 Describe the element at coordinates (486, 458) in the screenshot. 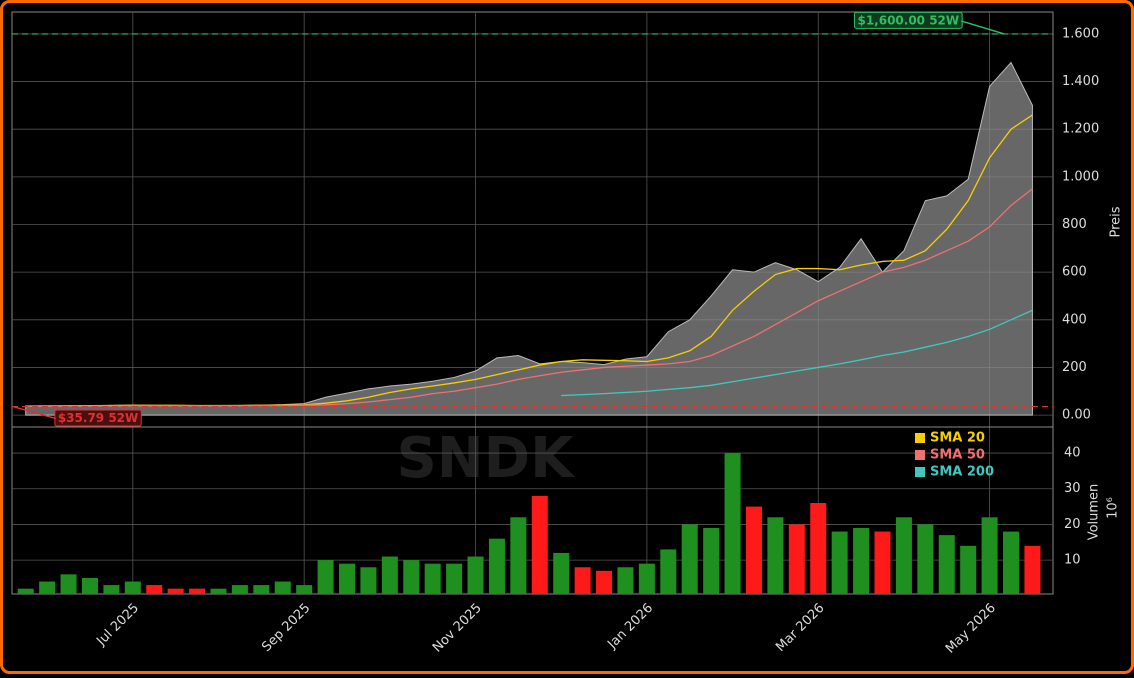

I see `watermark: SNDK` at that location.